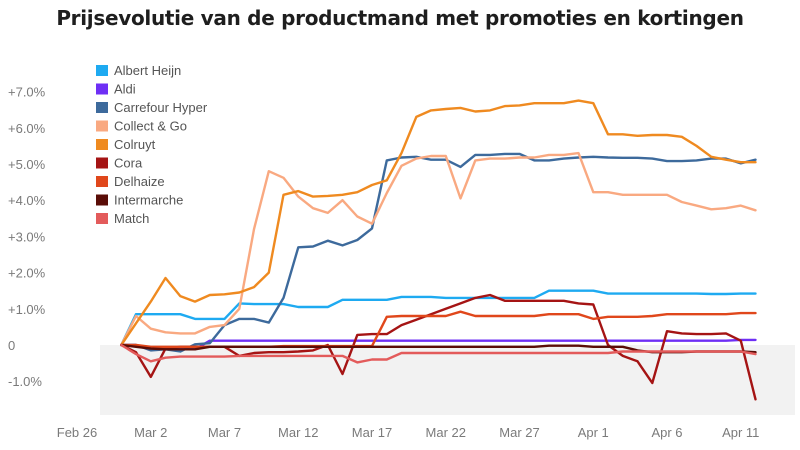 The height and width of the screenshot is (450, 800). What do you see at coordinates (102, 200) in the screenshot?
I see `legend-swatch-intermarche` at bounding box center [102, 200].